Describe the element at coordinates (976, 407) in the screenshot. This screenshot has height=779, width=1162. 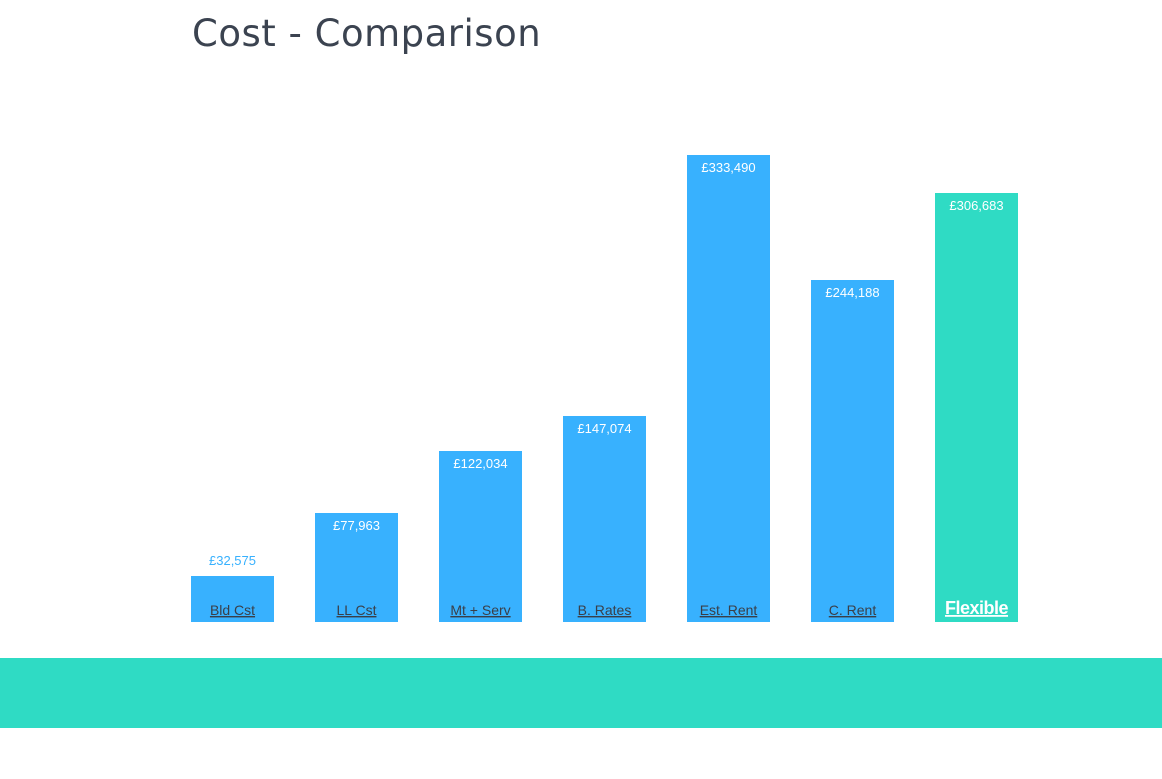
I see `bar-flexible` at that location.